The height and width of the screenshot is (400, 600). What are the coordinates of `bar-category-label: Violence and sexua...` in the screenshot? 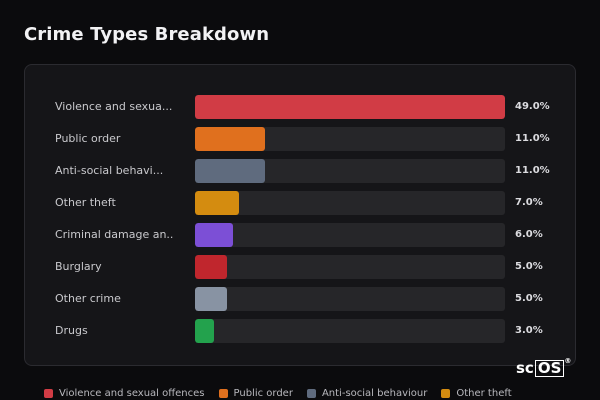 It's located at (114, 106).